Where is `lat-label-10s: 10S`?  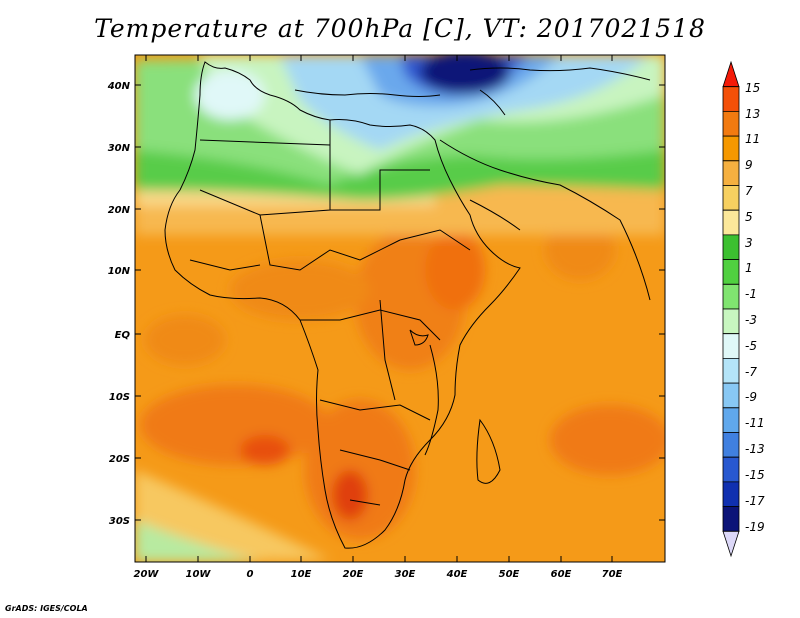
lat-label-10s: 10S is located at coordinates (119, 397).